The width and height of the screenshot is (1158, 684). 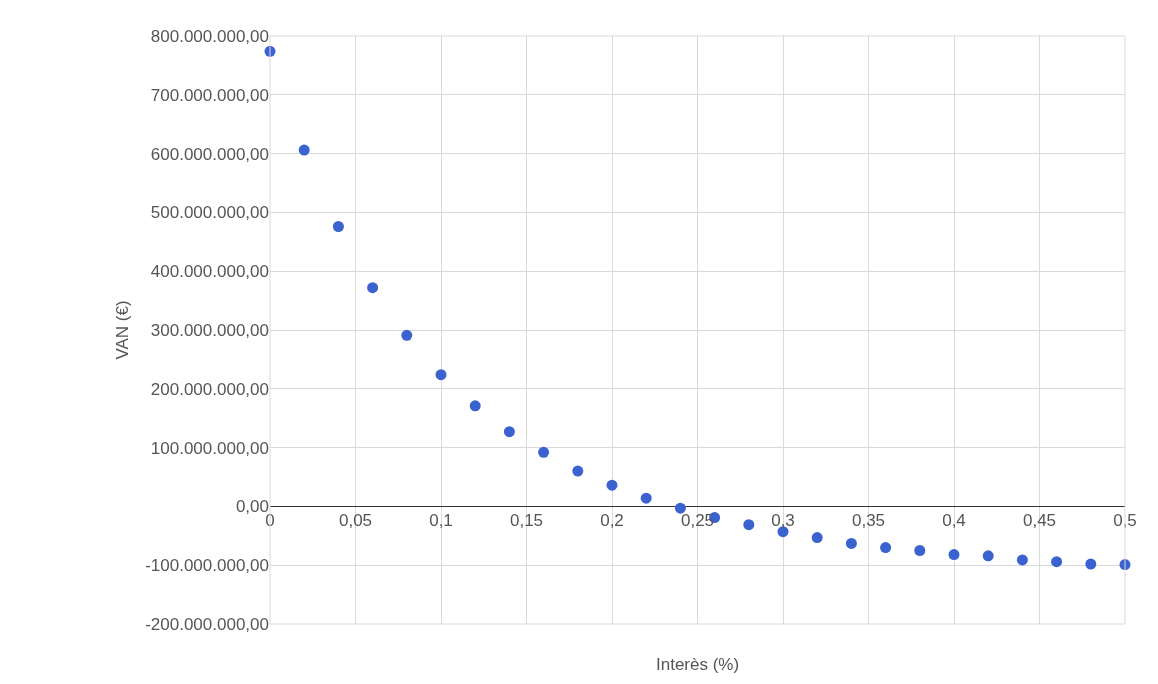 I want to click on x-tick-label: 0, so click(x=270, y=521).